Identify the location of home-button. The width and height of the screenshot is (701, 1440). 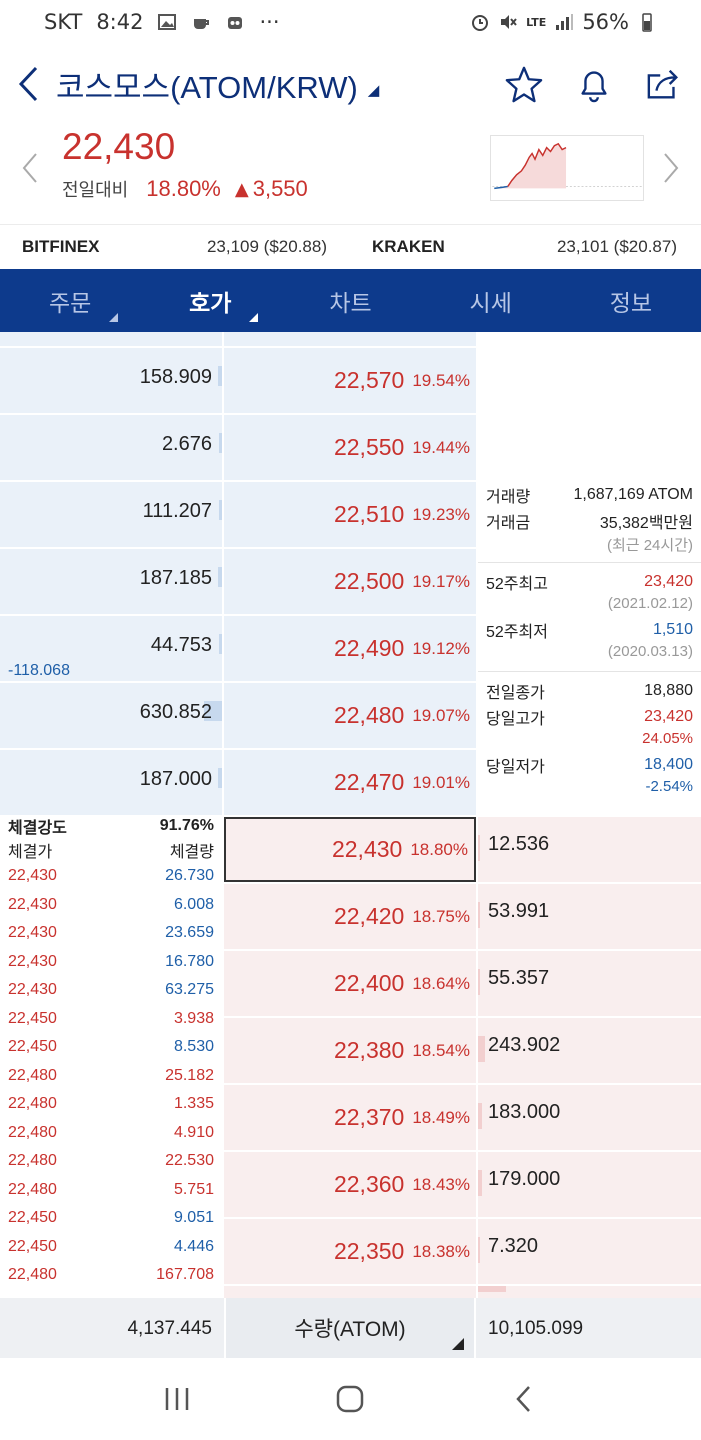
(350, 1399).